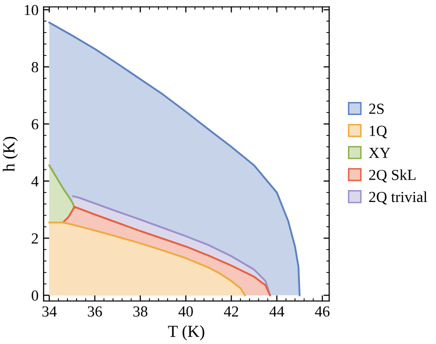  I want to click on x-tick-label: 46, so click(322, 311).